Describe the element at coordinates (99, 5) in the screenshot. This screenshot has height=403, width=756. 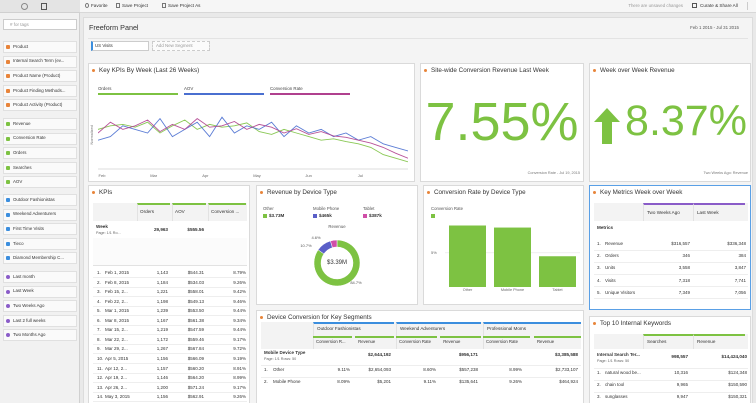
I see `toolbar-button: Favorite` at that location.